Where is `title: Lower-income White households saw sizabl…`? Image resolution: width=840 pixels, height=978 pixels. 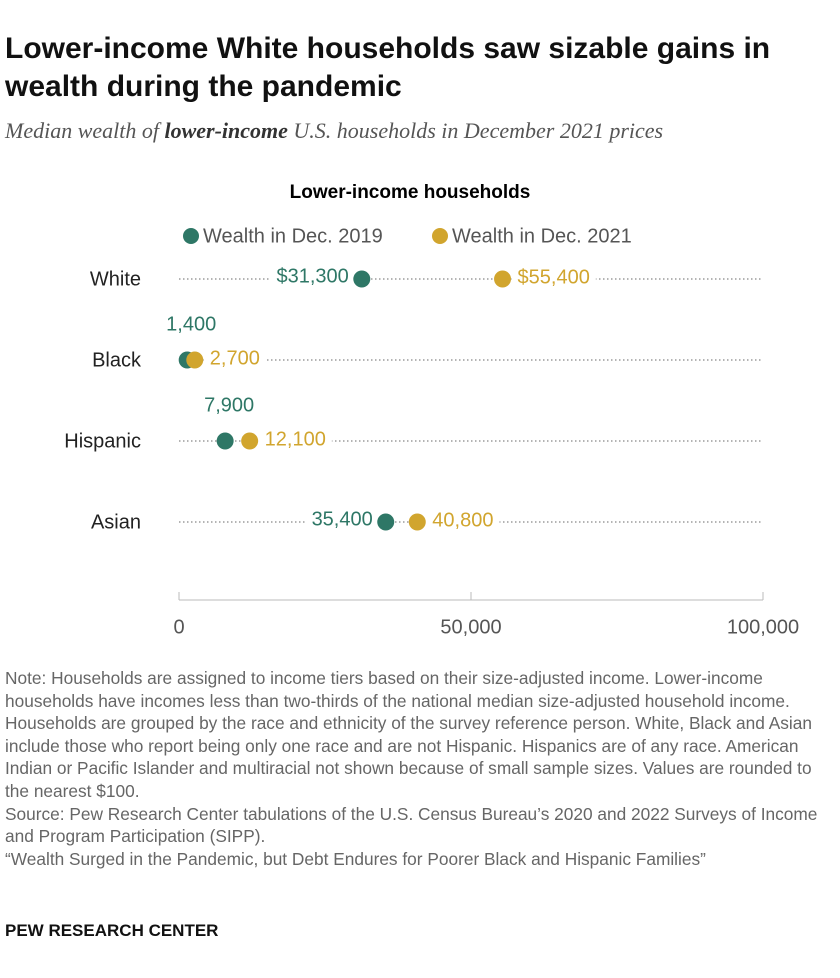
title: Lower-income White households saw sizabl… is located at coordinates (388, 67).